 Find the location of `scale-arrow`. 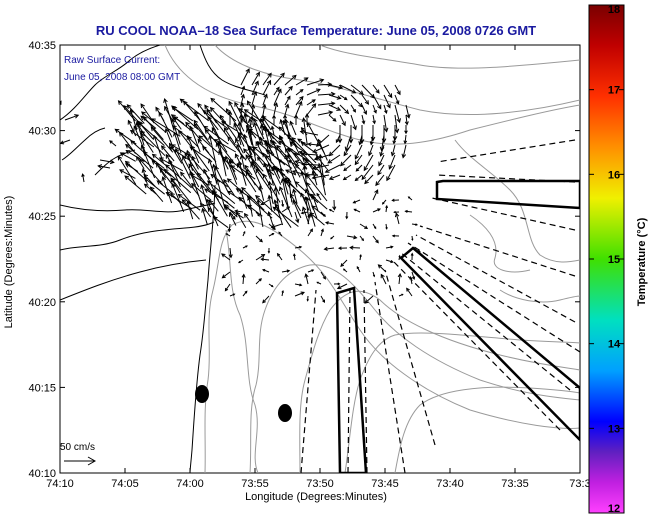

scale-arrow is located at coordinates (80, 461).